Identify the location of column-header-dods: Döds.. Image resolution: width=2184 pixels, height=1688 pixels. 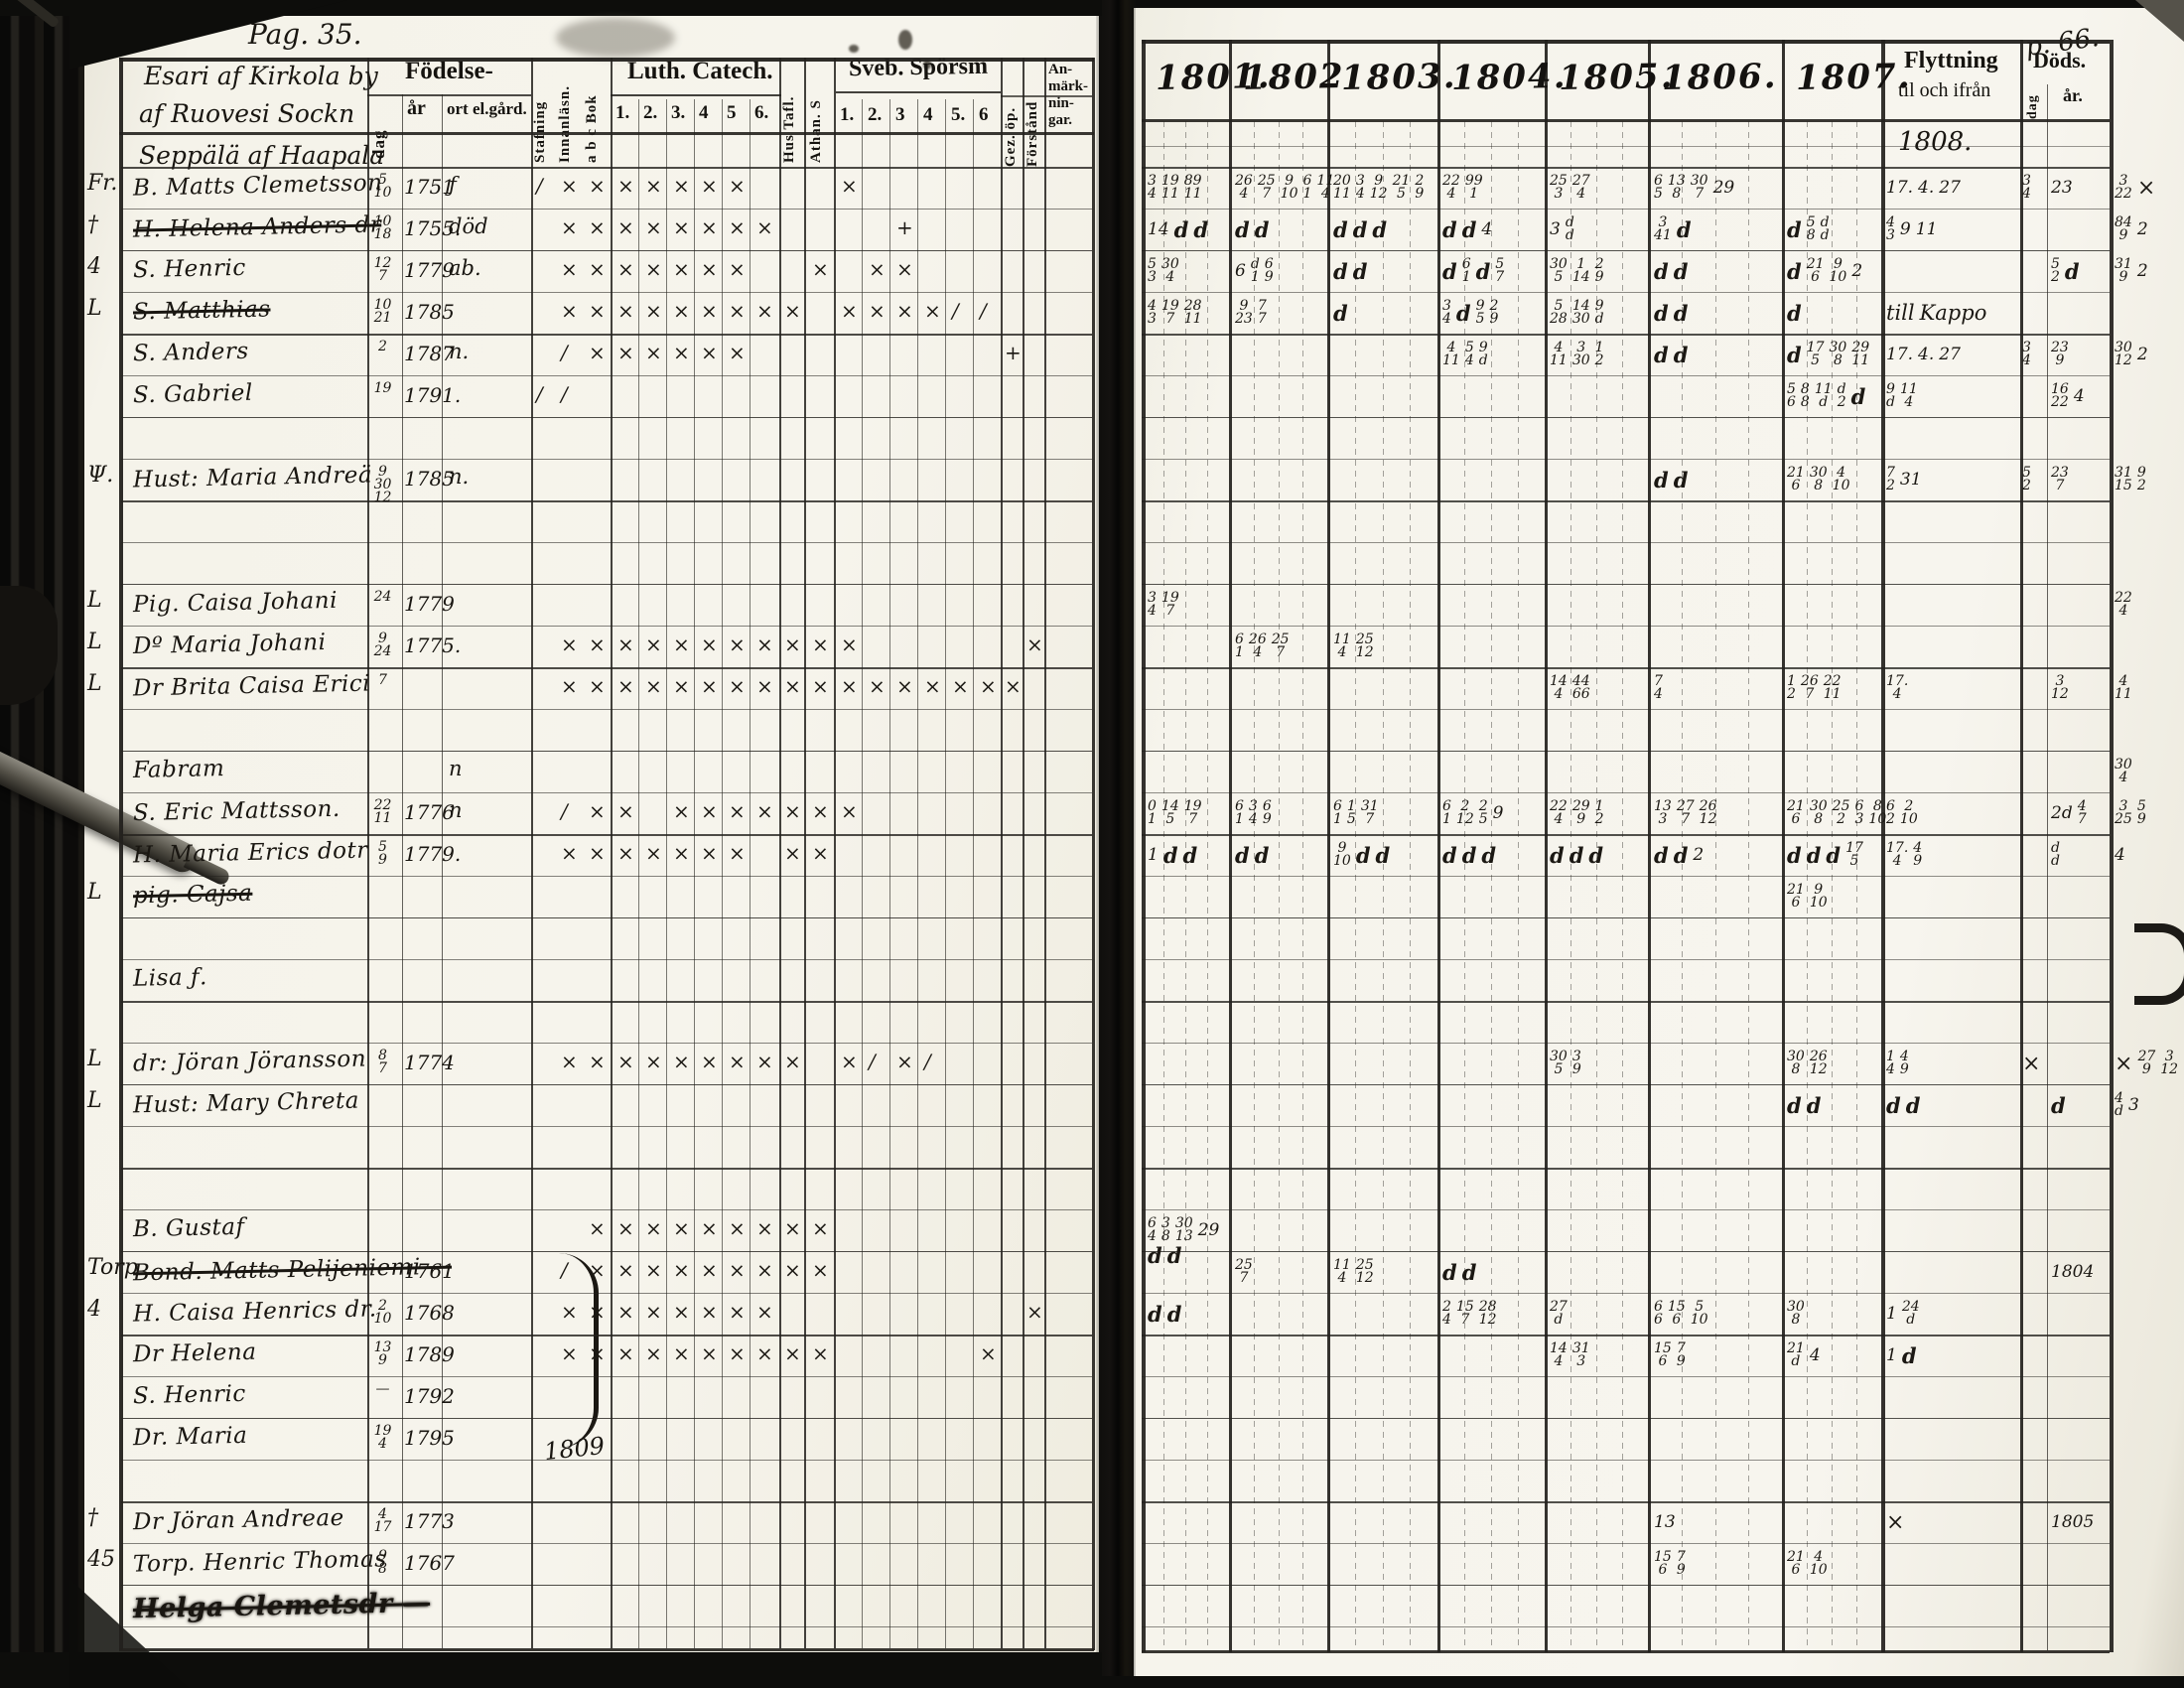
(2060, 60).